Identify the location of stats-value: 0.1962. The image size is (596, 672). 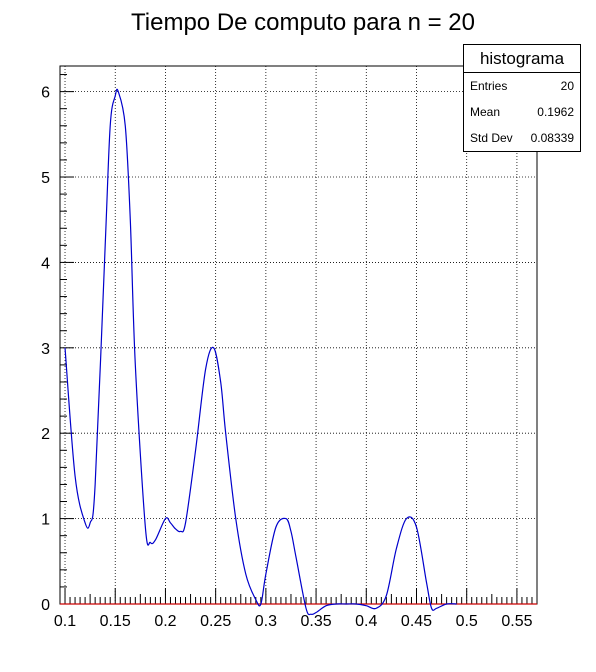
(555, 112).